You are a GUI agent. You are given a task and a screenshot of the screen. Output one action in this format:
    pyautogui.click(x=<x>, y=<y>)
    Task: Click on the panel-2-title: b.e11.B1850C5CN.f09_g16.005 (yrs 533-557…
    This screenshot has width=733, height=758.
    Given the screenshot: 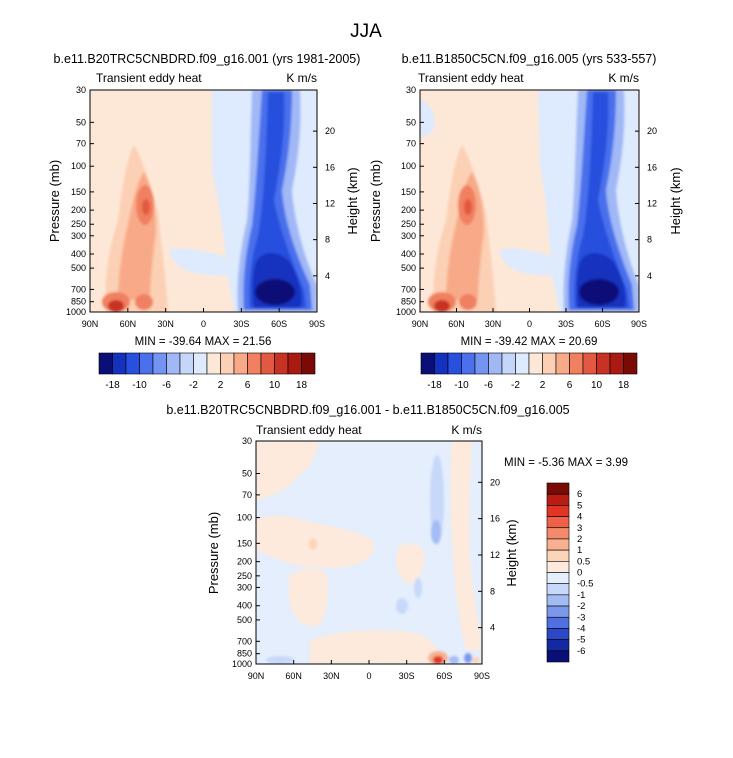 What is the action you would take?
    pyautogui.click(x=529, y=59)
    